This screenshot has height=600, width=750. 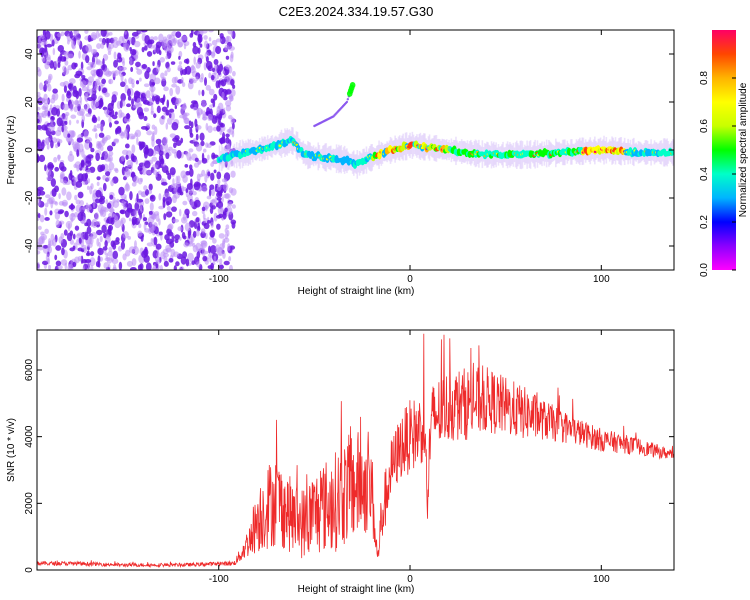 What do you see at coordinates (356, 11) in the screenshot?
I see `figure-title: C2E3.2024.334.19.57.G30` at bounding box center [356, 11].